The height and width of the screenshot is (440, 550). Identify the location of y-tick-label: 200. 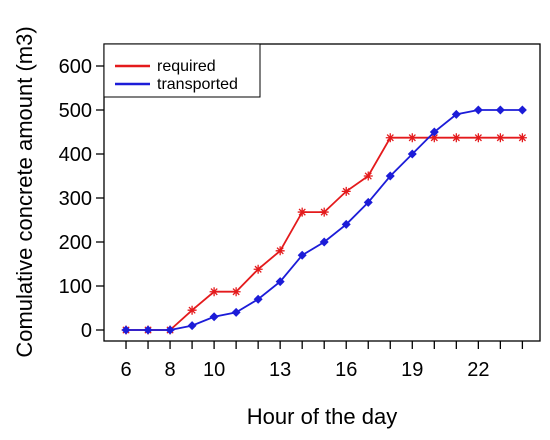
(75, 243).